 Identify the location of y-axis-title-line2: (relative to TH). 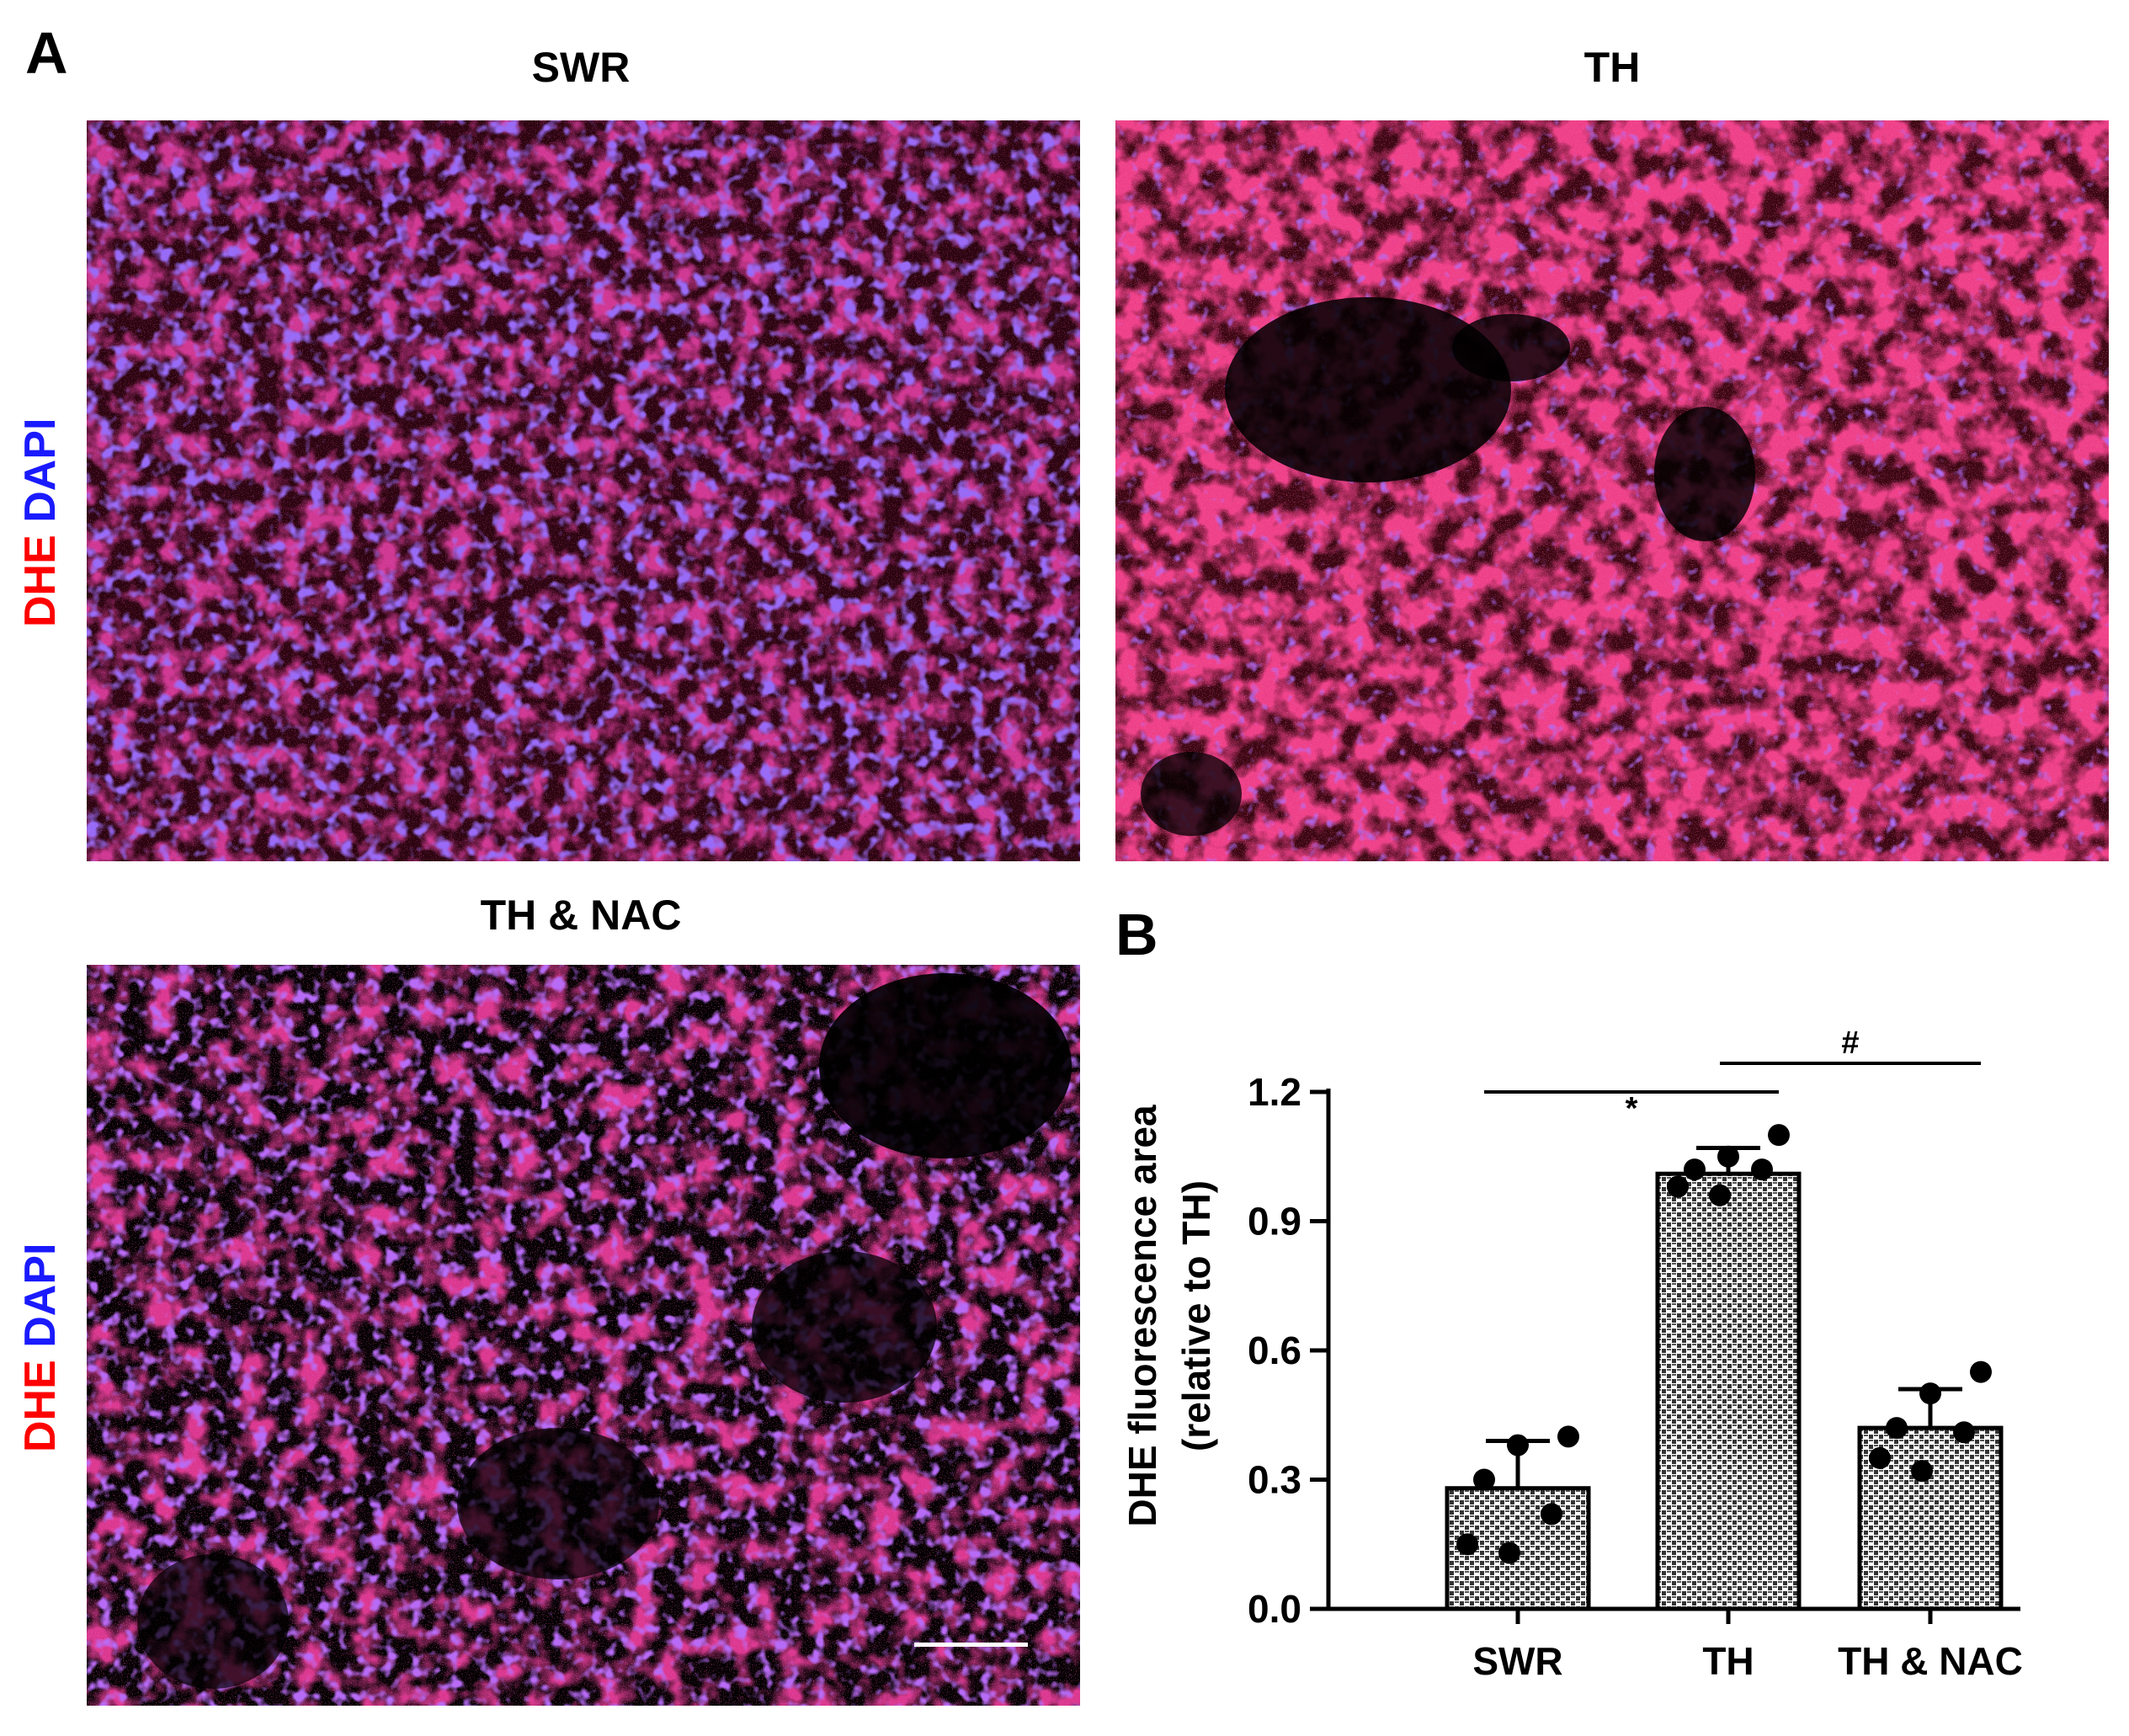
(1196, 1315).